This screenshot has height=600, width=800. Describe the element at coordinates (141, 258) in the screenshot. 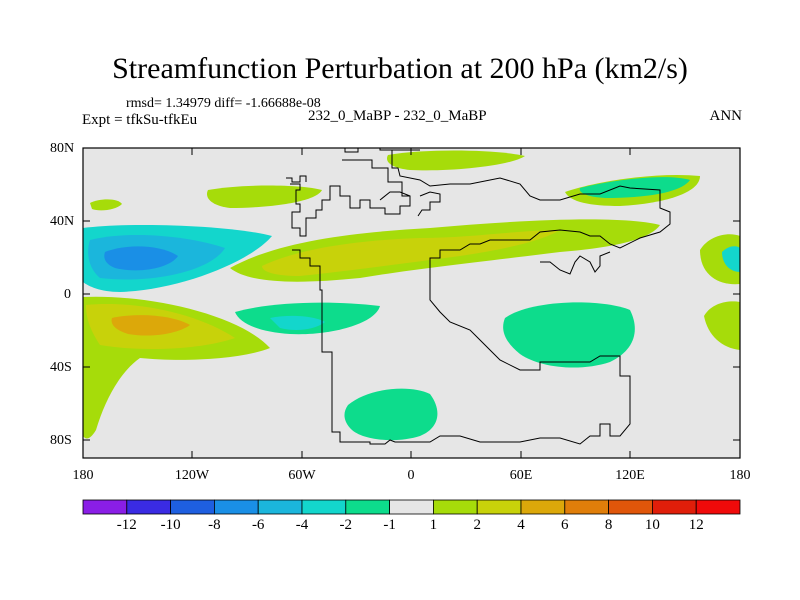

I see `contour-negative-pacific-center` at that location.